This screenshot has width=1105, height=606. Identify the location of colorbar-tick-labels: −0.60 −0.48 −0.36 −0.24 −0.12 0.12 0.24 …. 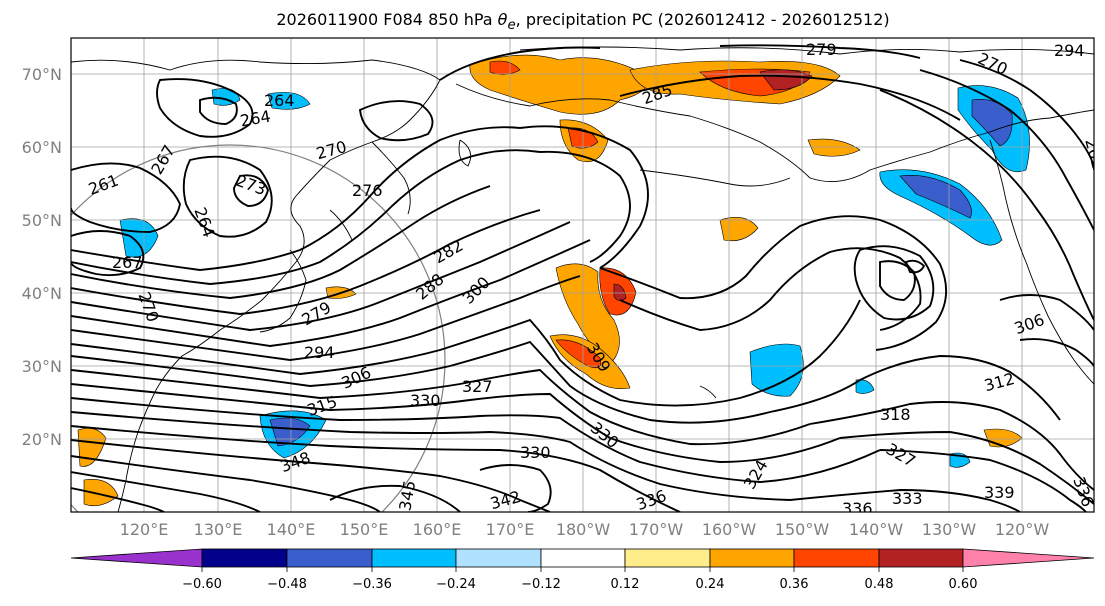
(579, 584).